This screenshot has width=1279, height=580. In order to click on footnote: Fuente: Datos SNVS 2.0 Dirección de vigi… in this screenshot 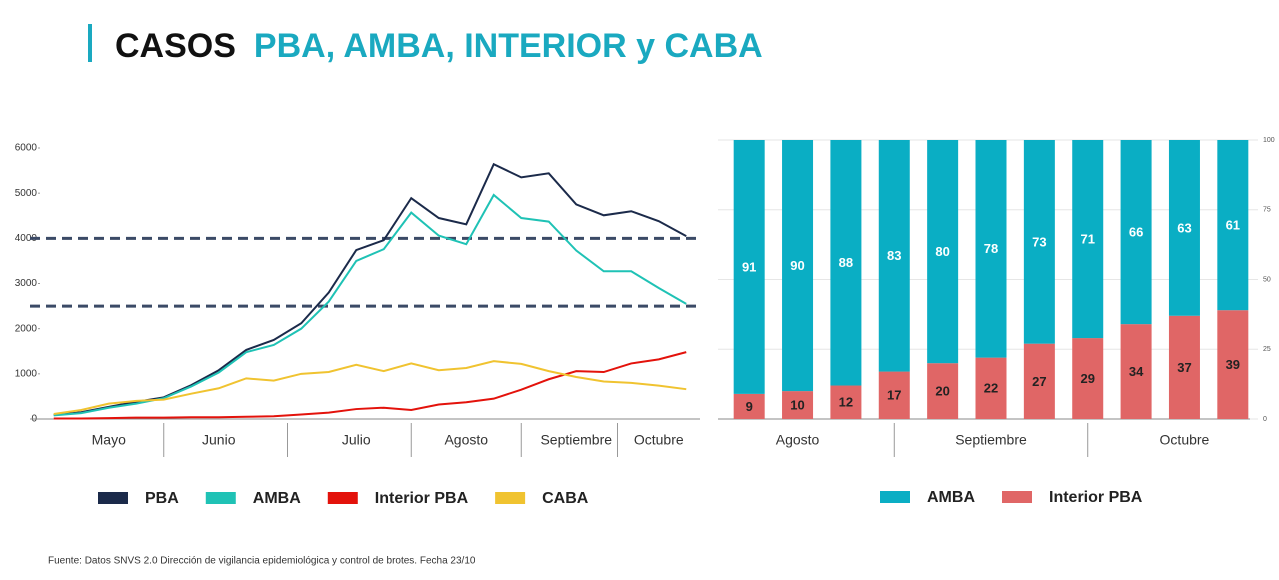, I will do `click(262, 561)`.